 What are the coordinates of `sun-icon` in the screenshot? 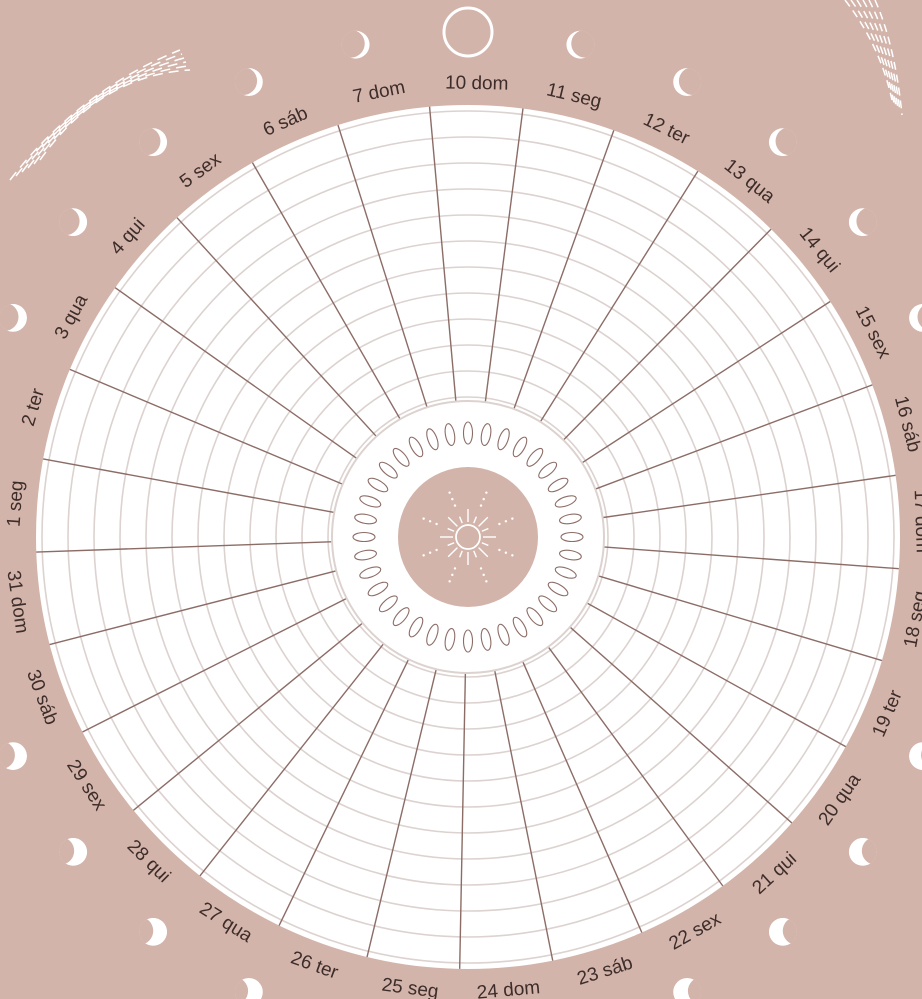 It's located at (468, 537).